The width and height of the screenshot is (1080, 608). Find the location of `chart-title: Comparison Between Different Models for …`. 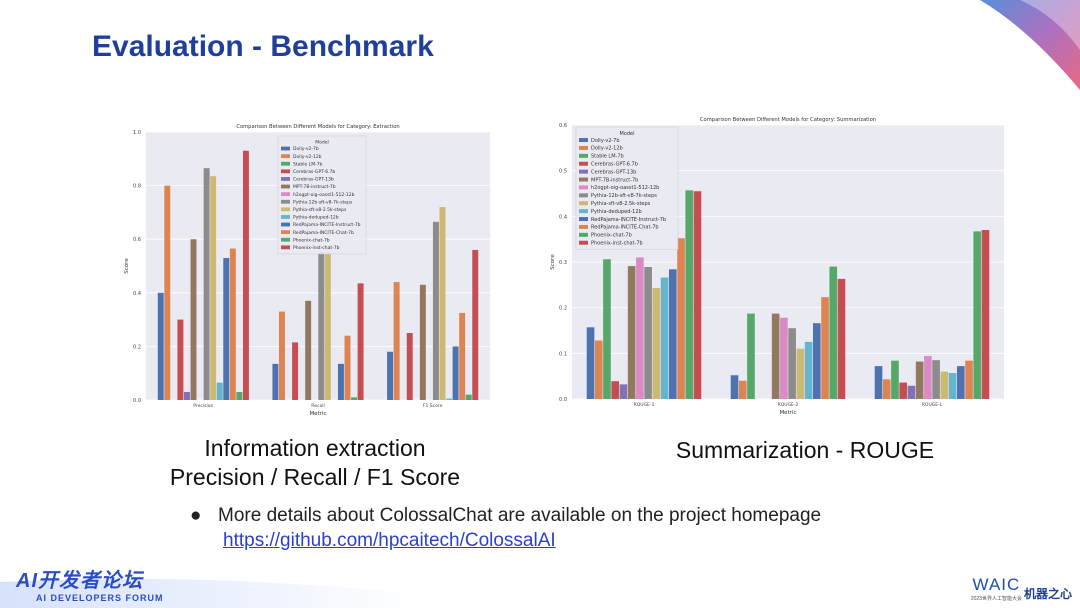

chart-title: Comparison Between Different Models for … is located at coordinates (317, 127).